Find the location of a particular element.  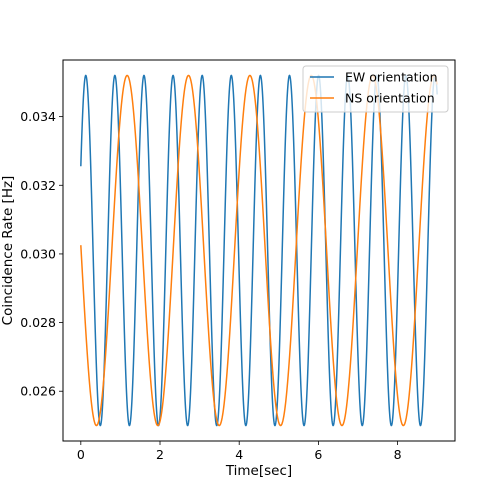

x-tick-label: 0 is located at coordinates (81, 454).